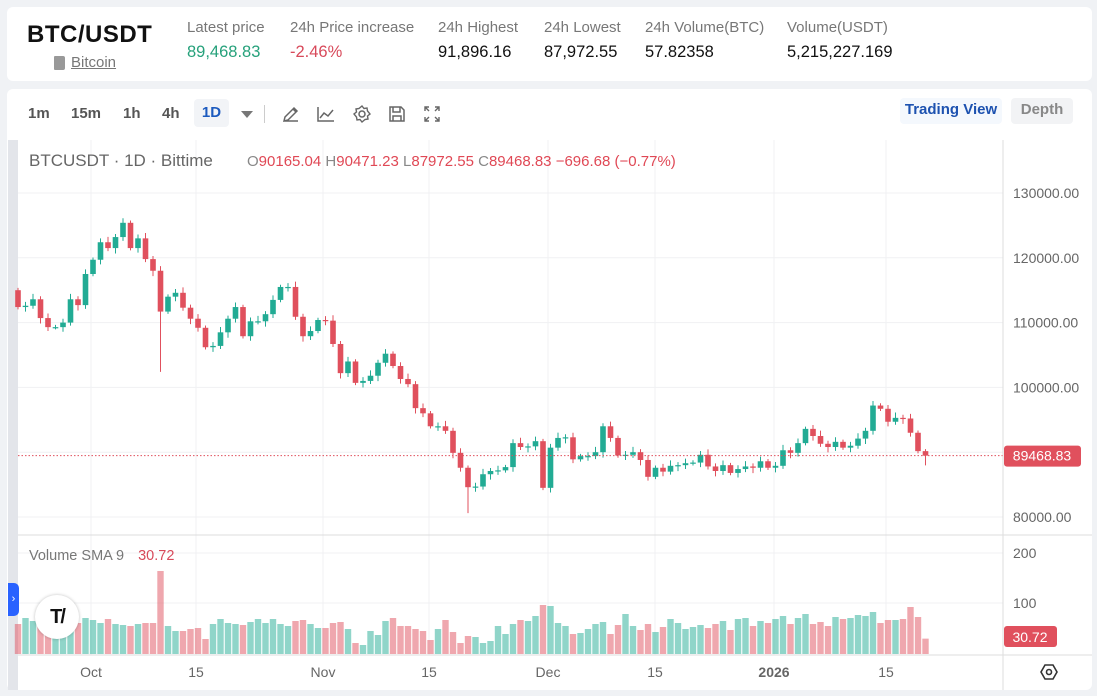 This screenshot has height=696, width=1097. What do you see at coordinates (352, 27) in the screenshot?
I see `stat-label: 24h Price increase` at bounding box center [352, 27].